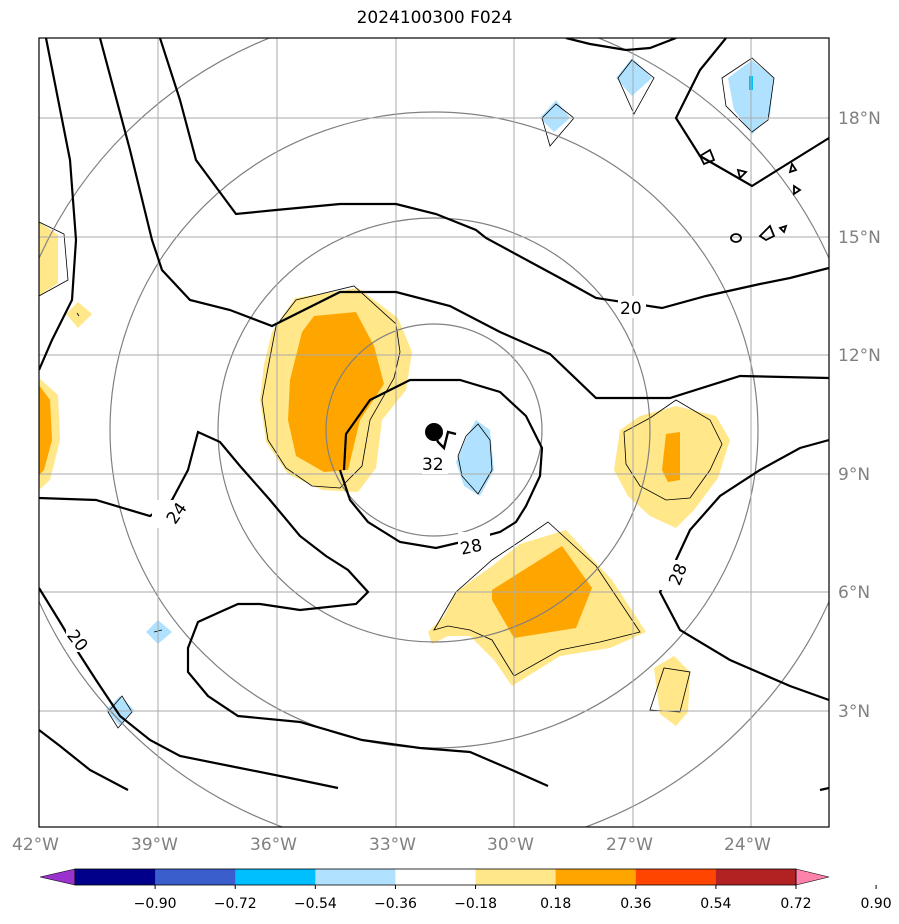 This screenshot has width=899, height=924. I want to click on lon-tick: 42°W, so click(35, 845).